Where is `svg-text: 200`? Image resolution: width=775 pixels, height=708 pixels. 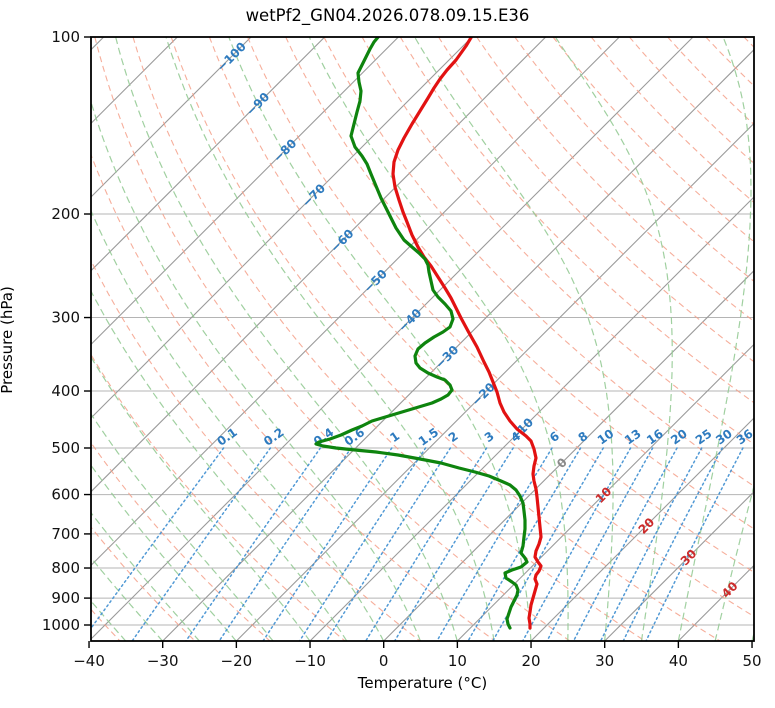 svg-text: 200 is located at coordinates (65, 214).